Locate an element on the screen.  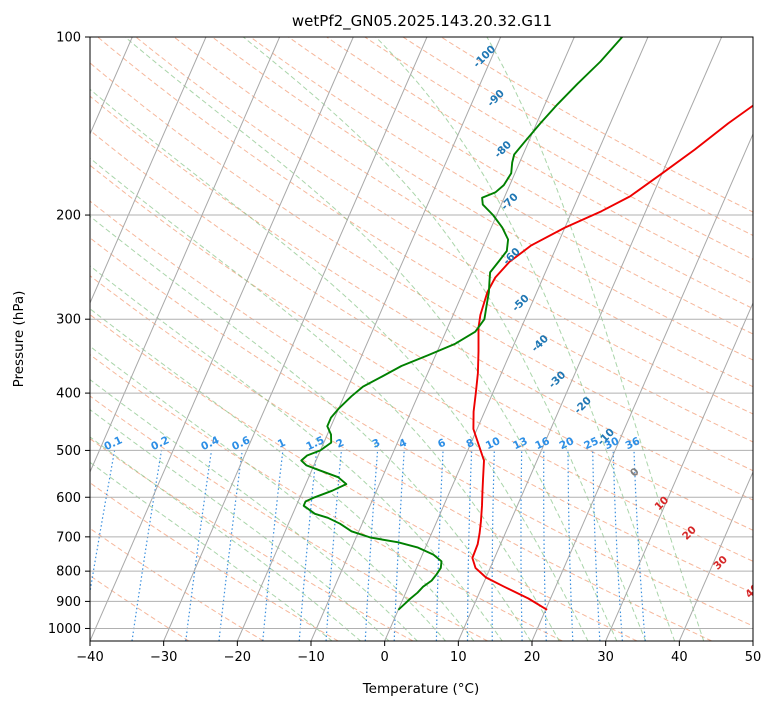
x-axis: −40 −30 −20 −10 0 10 20 30 40 50 is located at coordinates (418, 653).